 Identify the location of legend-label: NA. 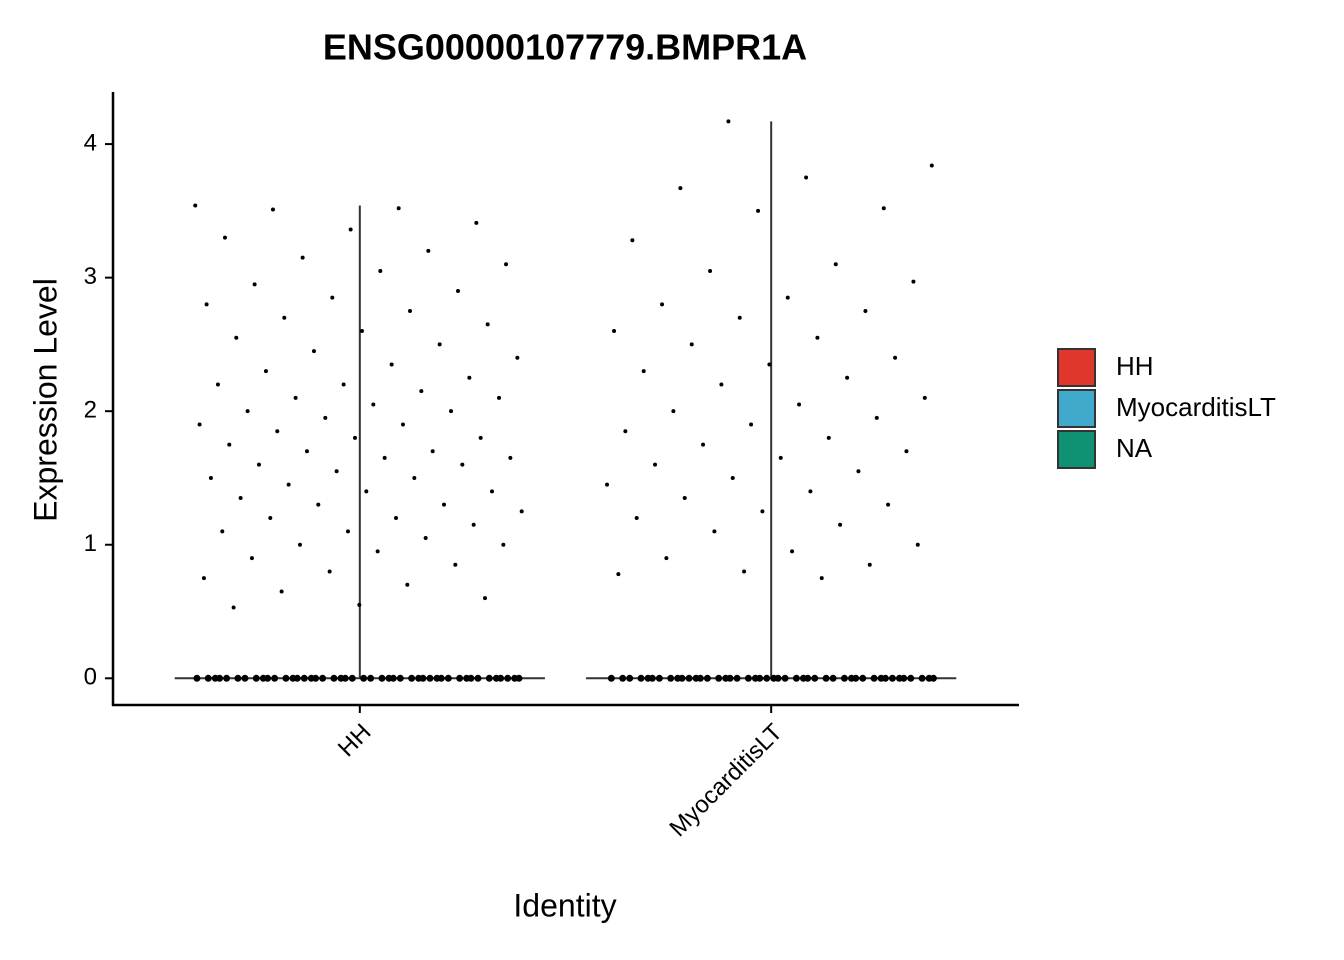
(1134, 448).